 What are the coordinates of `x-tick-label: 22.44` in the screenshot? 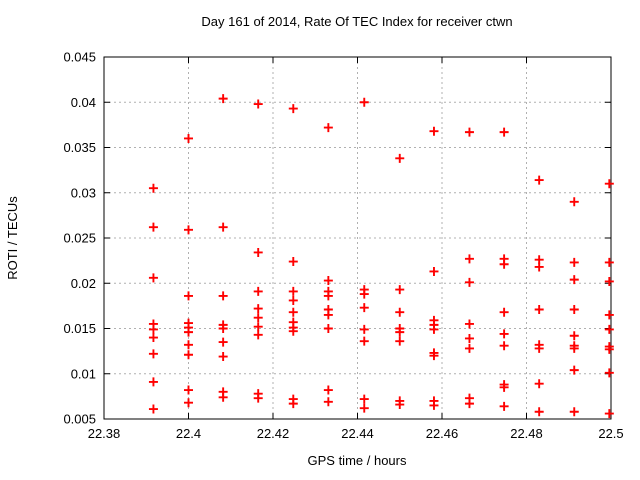 It's located at (357, 433).